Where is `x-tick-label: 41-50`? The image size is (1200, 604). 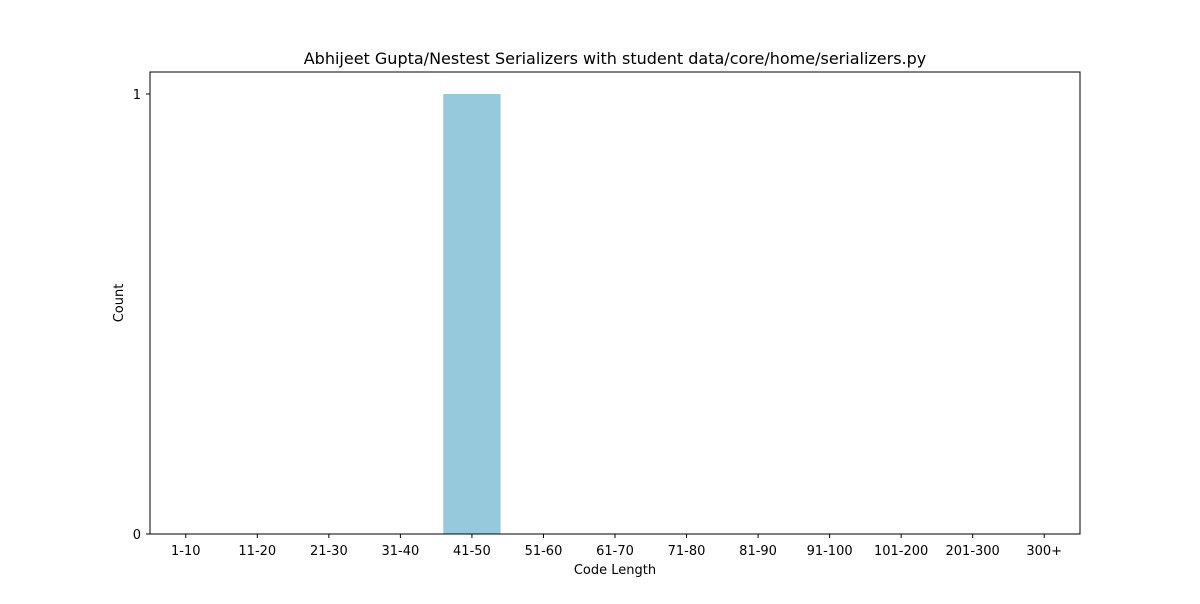 x-tick-label: 41-50 is located at coordinates (472, 551).